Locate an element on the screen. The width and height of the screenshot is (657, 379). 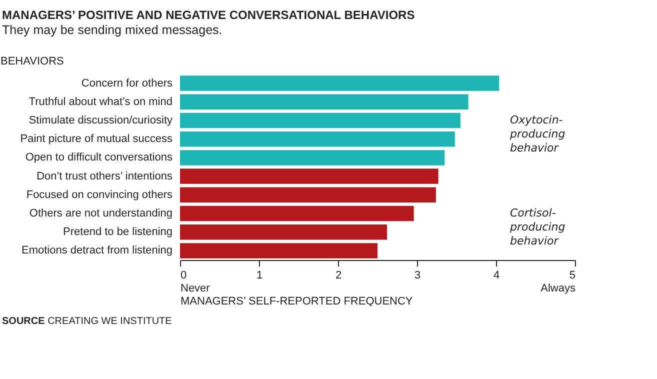
y-tick-label: Open to difficult conversations is located at coordinates (99, 158).